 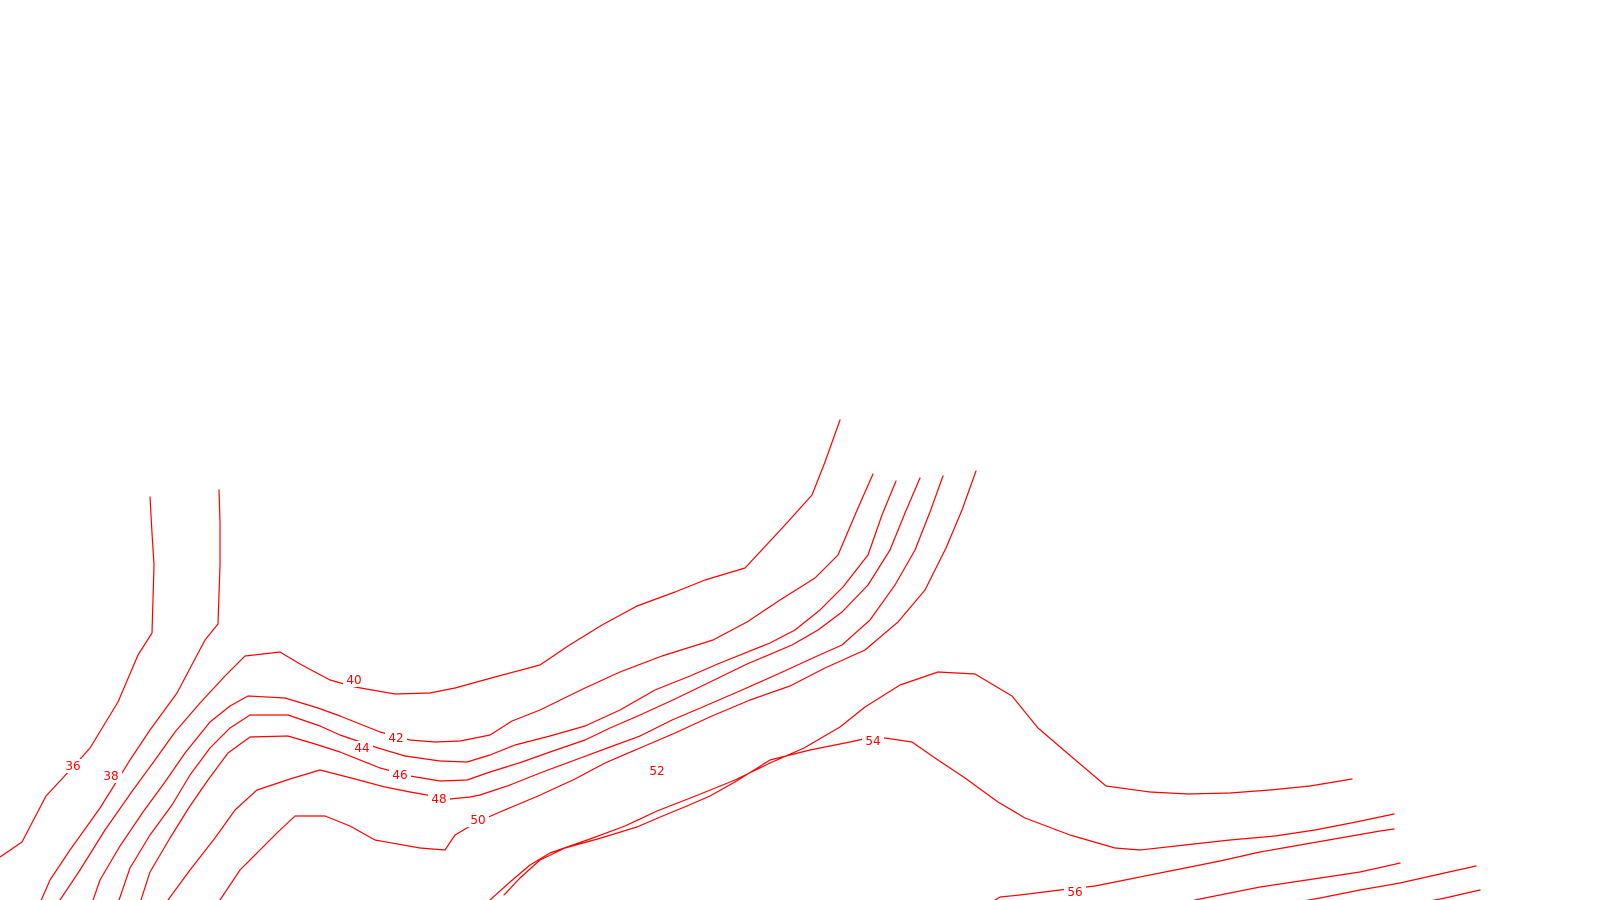 I want to click on contour-label-54-text: 54, so click(x=872, y=741).